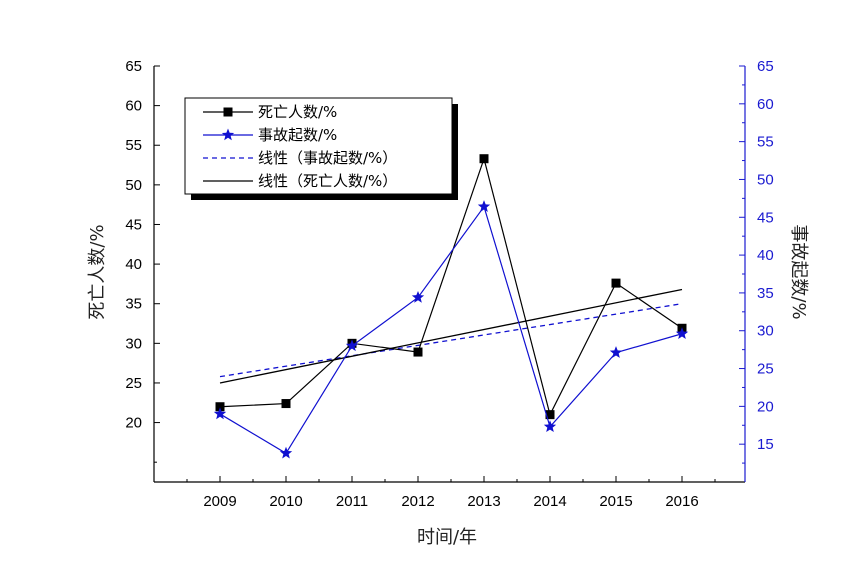 This screenshot has width=868, height=580. I want to click on x-axis: 2009 2010 2011 2012 2013 2014 2015 2016, so click(451, 493).